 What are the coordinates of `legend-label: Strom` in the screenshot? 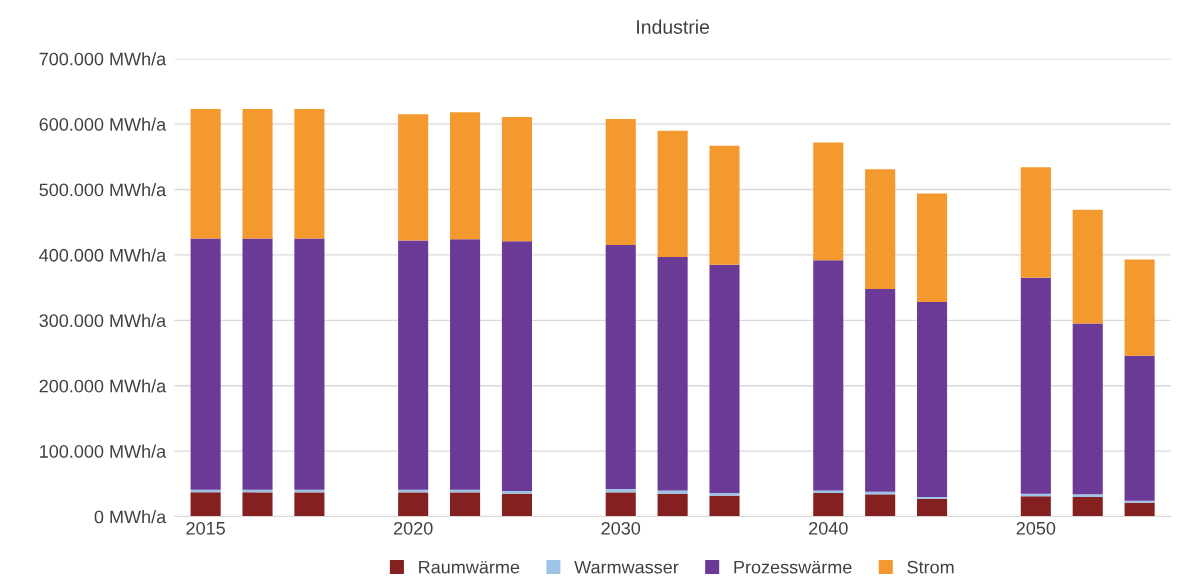 It's located at (930, 567).